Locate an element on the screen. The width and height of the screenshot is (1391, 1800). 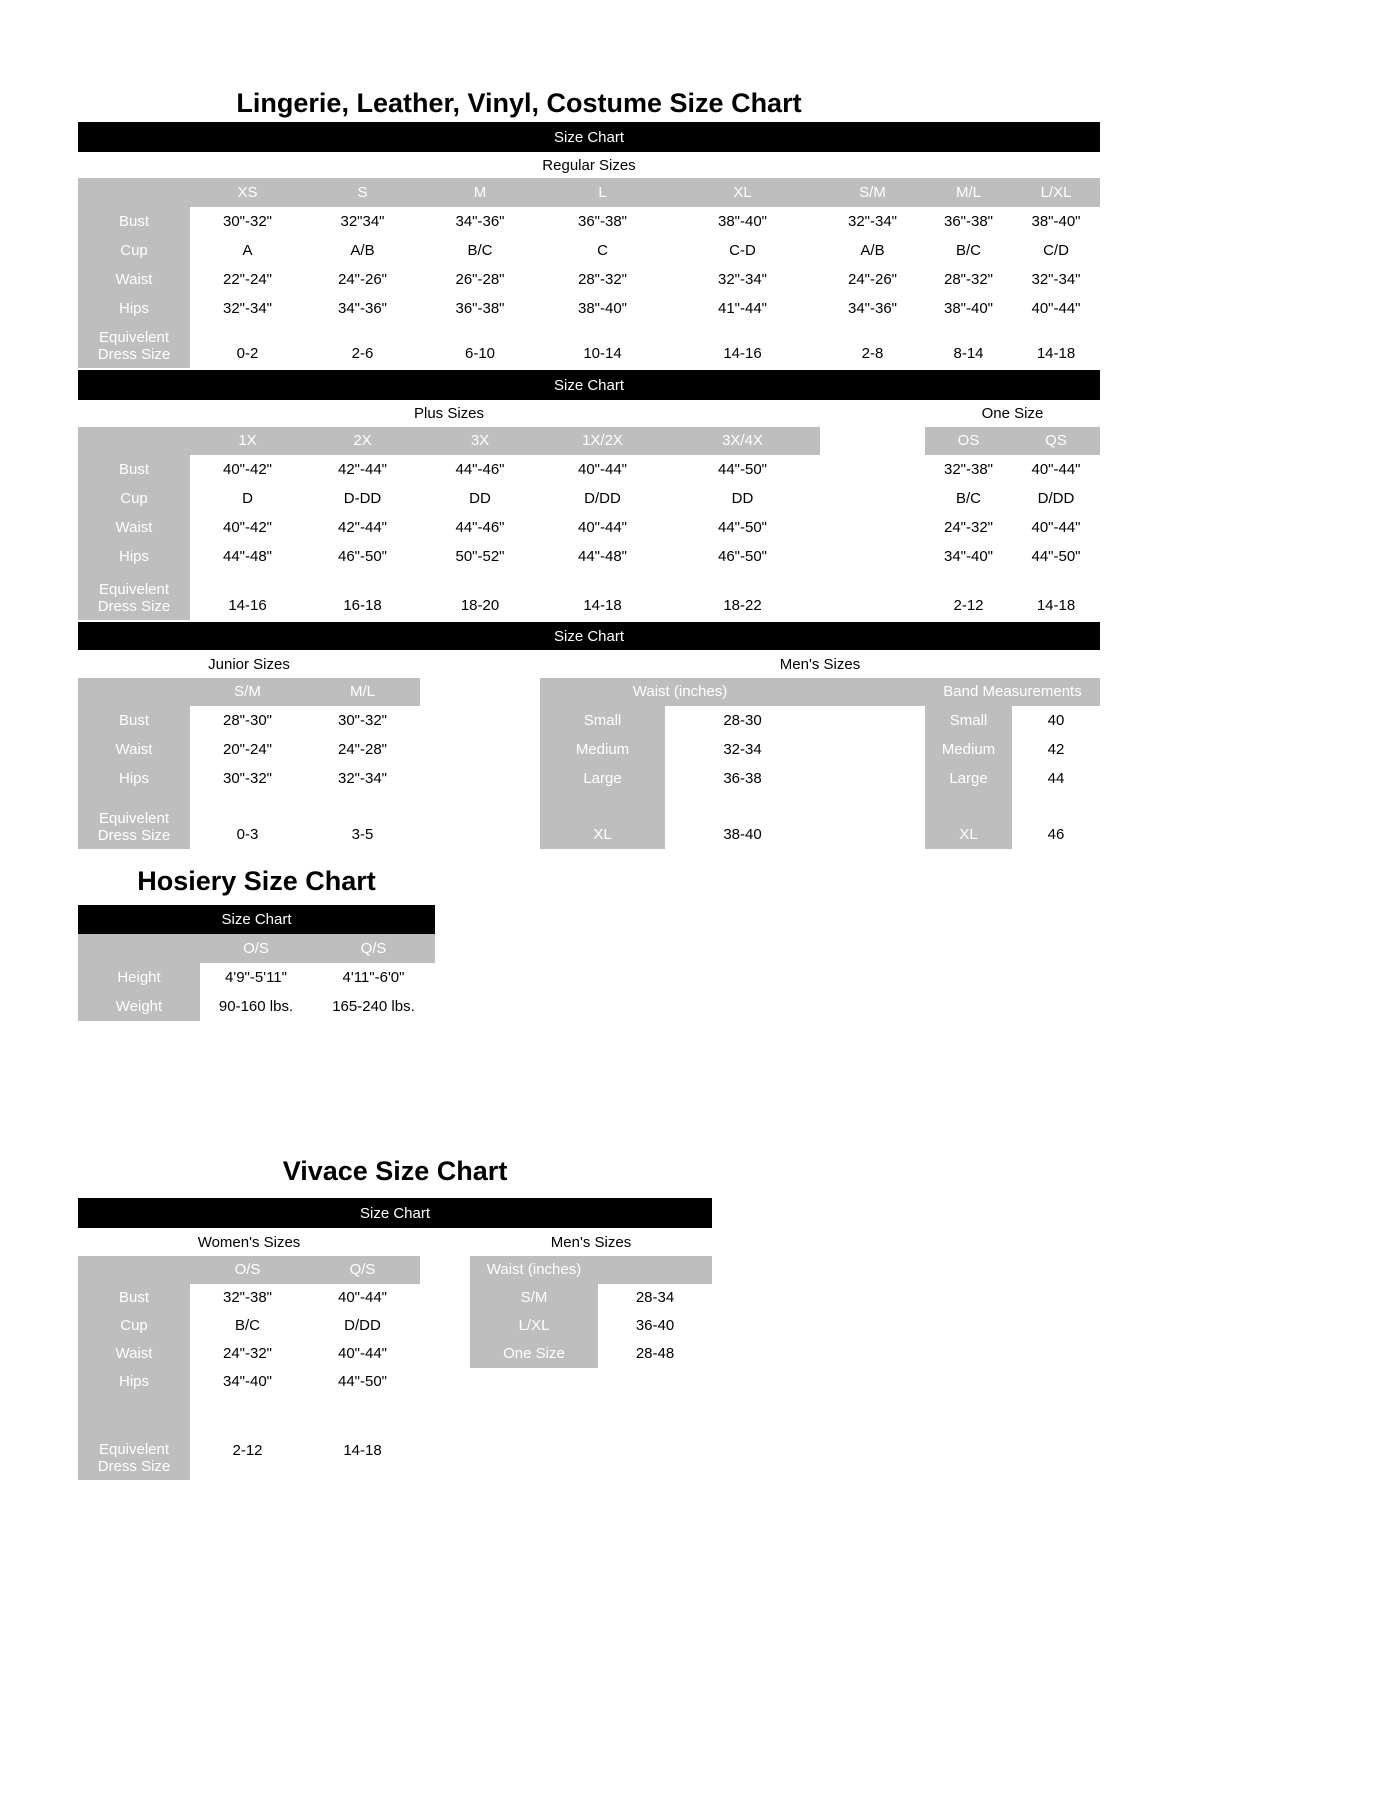
table-cell: 36-38 is located at coordinates (742, 778).